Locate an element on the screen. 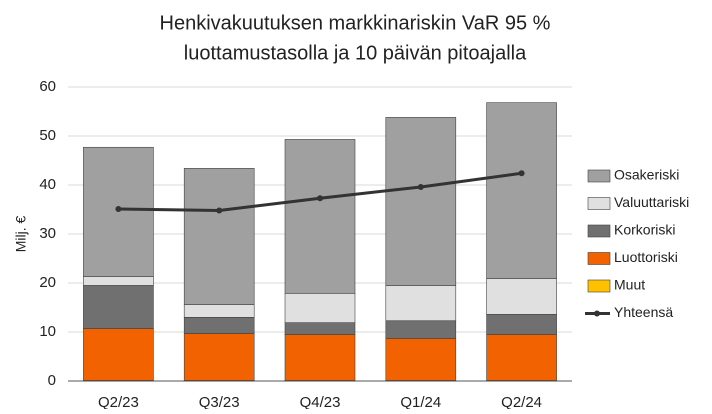 This screenshot has height=414, width=712. legend-label: Korkoriski is located at coordinates (644, 230).